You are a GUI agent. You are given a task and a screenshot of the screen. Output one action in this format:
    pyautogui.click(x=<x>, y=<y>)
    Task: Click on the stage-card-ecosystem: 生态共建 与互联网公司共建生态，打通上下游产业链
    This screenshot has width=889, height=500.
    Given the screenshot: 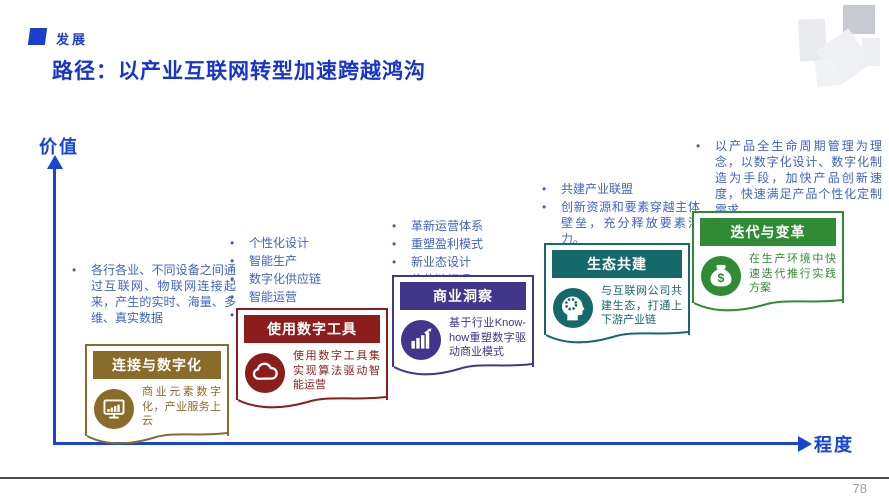 What is the action you would take?
    pyautogui.click(x=617, y=289)
    